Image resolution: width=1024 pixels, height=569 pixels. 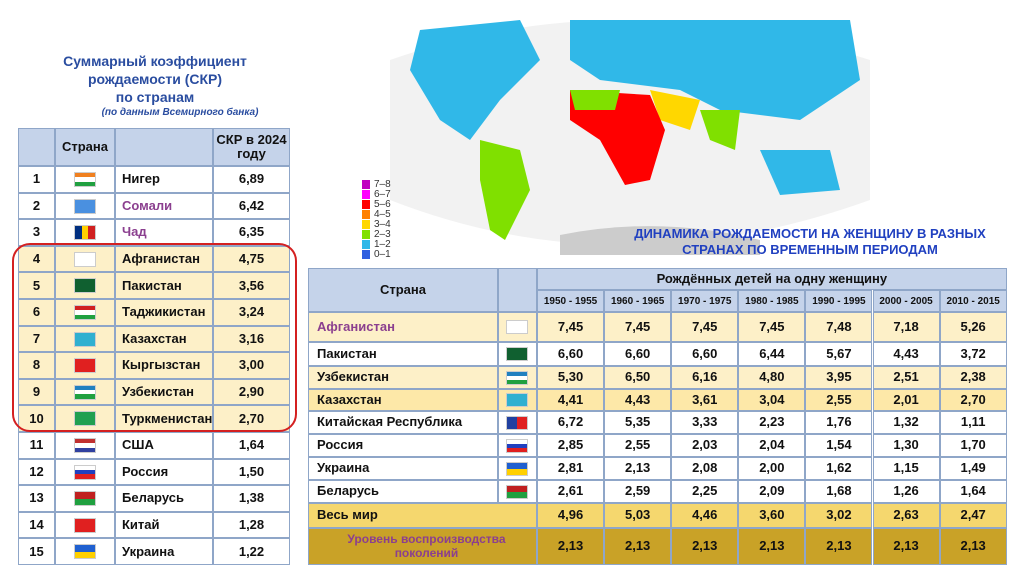 What do you see at coordinates (36, 525) in the screenshot?
I see `rank-cell: 14` at bounding box center [36, 525].